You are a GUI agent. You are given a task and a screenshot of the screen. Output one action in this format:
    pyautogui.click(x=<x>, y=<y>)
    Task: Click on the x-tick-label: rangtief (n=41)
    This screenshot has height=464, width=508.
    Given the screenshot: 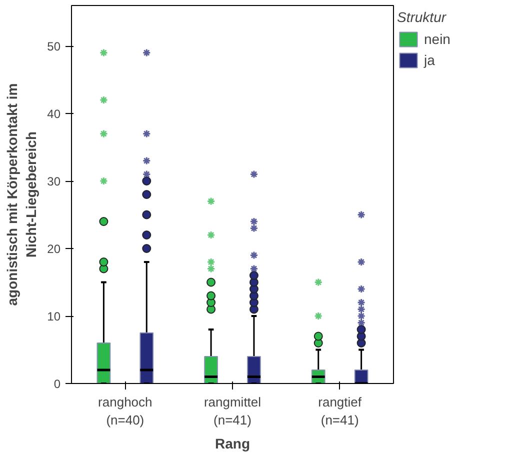 What is the action you would take?
    pyautogui.click(x=340, y=411)
    